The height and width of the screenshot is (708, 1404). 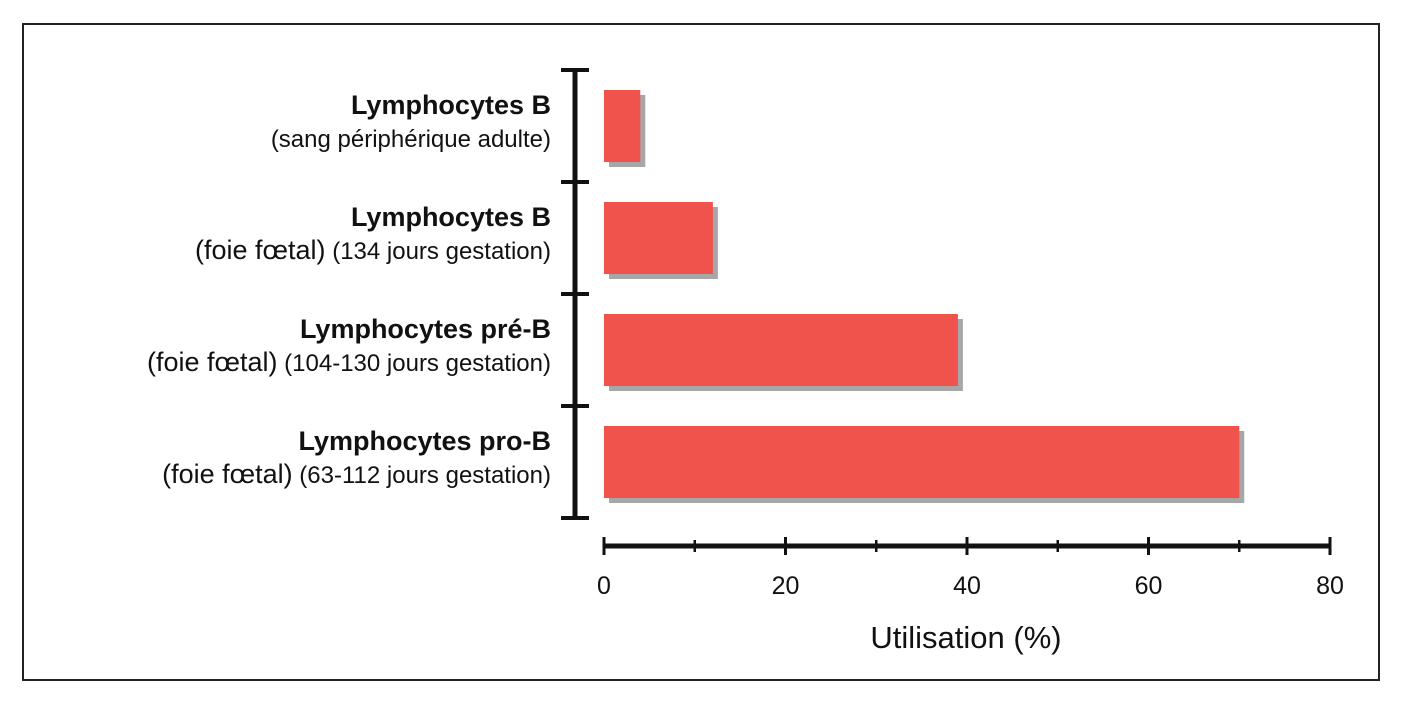 What do you see at coordinates (424, 441) in the screenshot?
I see `category-title: Lymphocytes pro-B` at bounding box center [424, 441].